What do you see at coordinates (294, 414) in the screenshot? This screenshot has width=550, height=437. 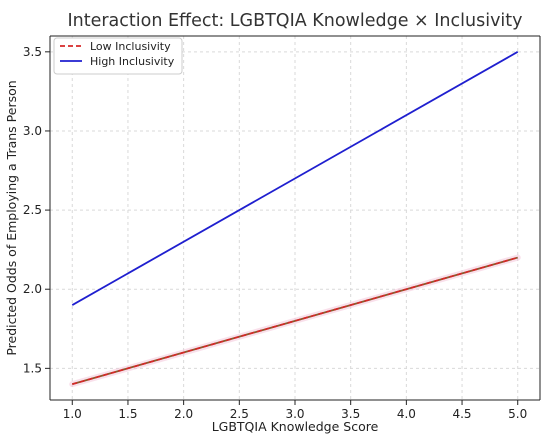 I see `x-tick-label: 3.0` at bounding box center [294, 414].